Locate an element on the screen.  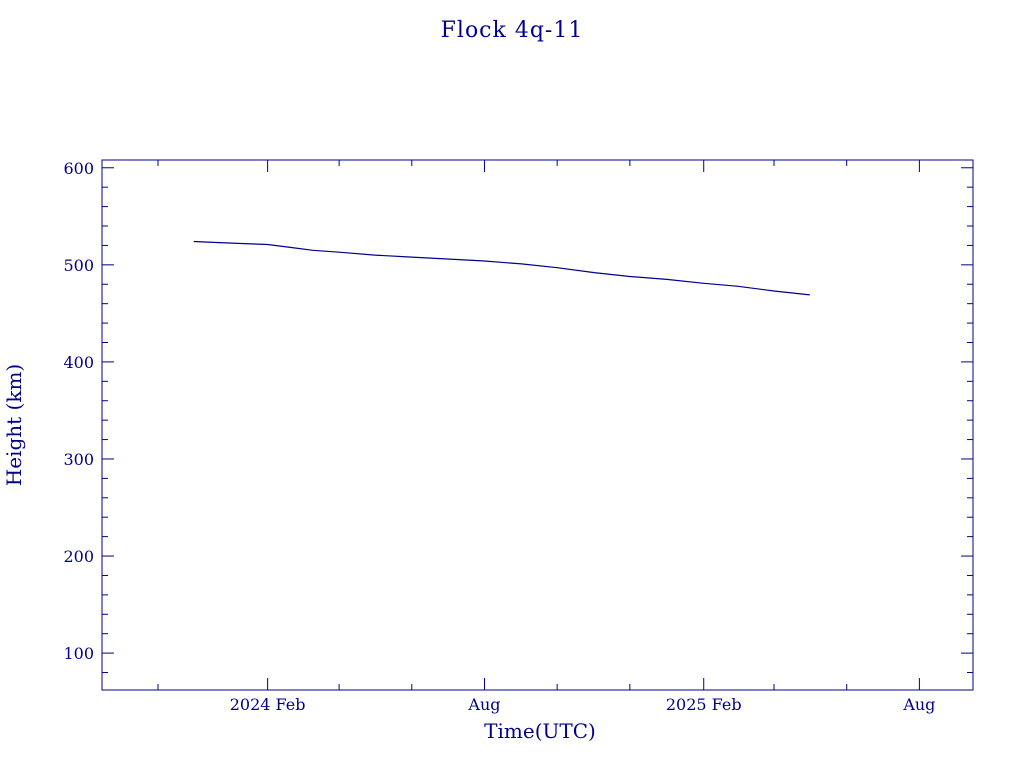
x-tick-label: 2025 Feb is located at coordinates (704, 704).